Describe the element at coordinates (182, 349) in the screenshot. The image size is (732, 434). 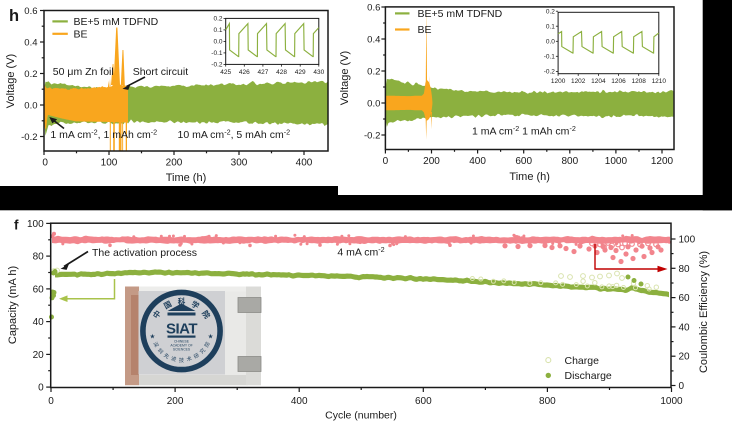
I see `svg-text: SCIENCES` at that location.